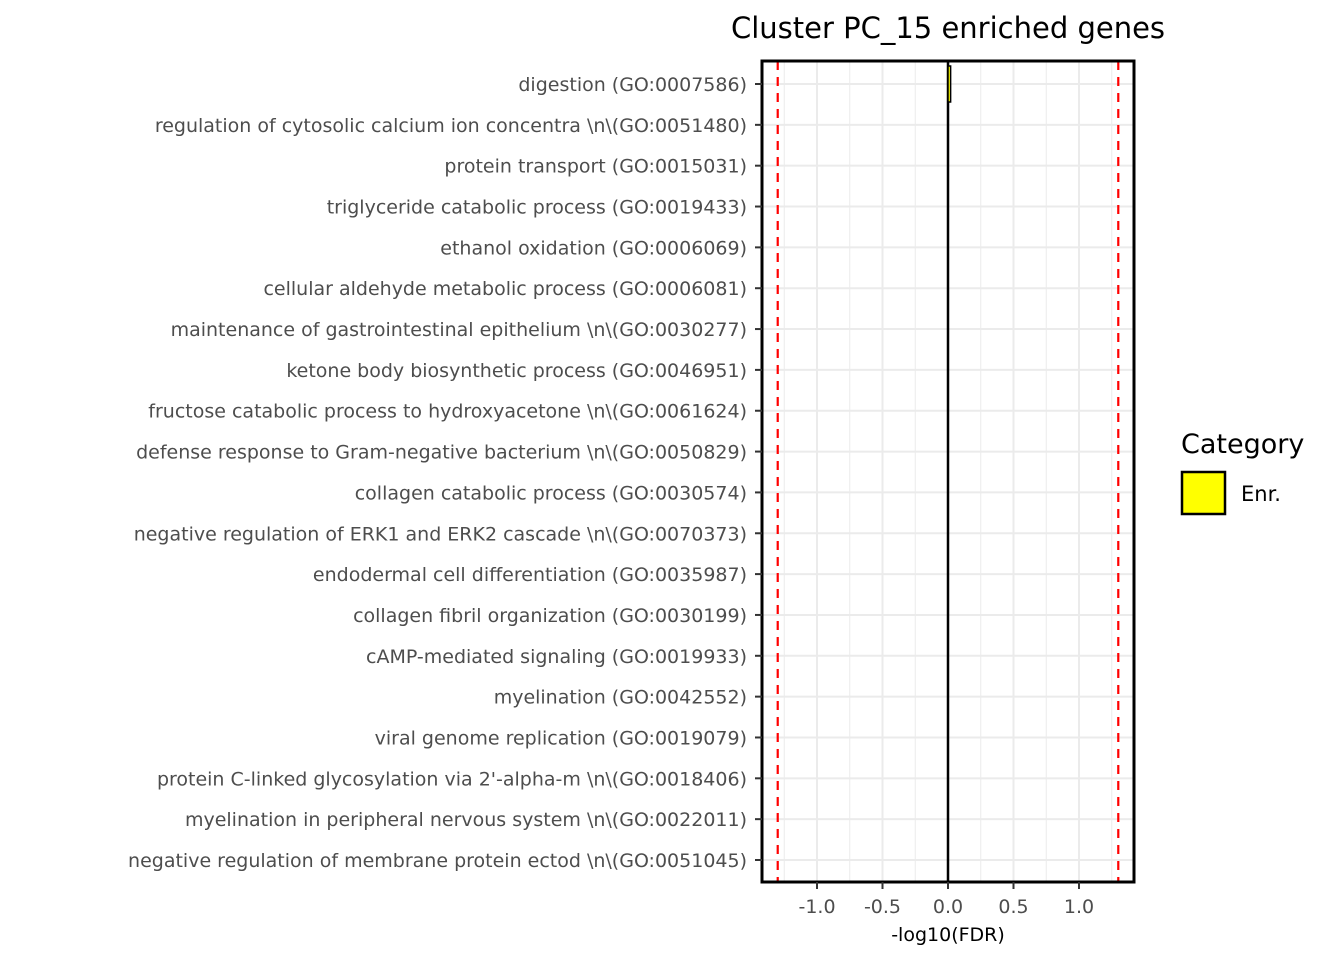 This screenshot has height=960, width=1344. Describe the element at coordinates (1242, 472) in the screenshot. I see `legend: Category Enr.` at that location.